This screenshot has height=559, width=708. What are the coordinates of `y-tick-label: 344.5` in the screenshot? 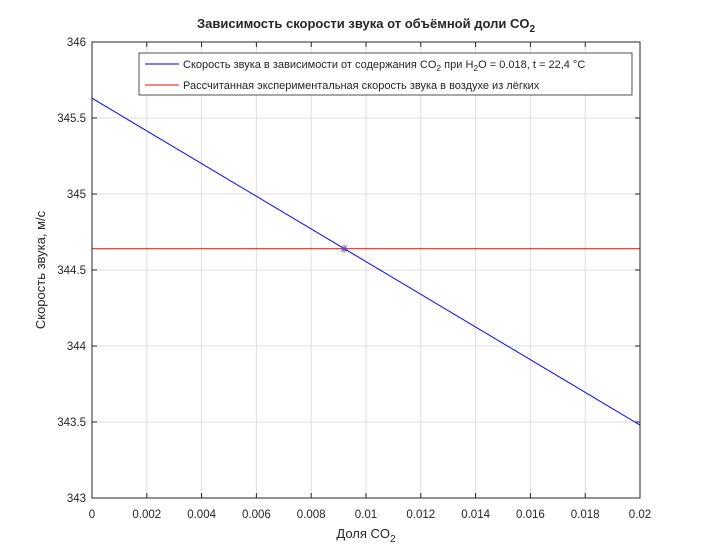 It's located at (71, 271).